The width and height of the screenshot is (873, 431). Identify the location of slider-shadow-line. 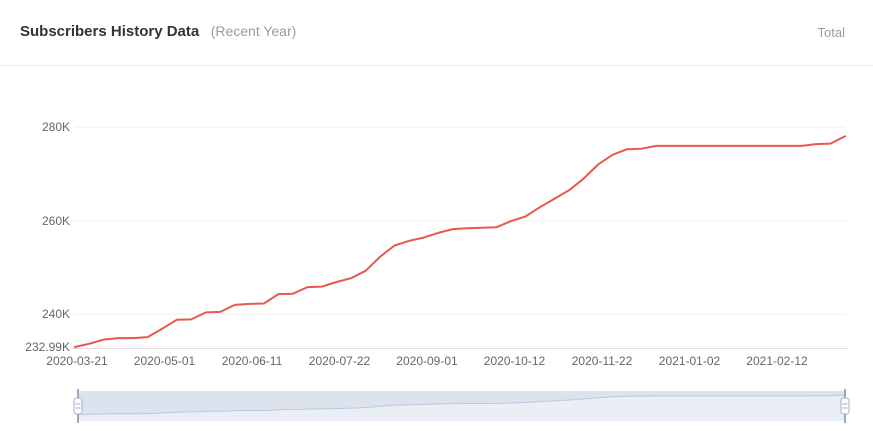
(461, 404).